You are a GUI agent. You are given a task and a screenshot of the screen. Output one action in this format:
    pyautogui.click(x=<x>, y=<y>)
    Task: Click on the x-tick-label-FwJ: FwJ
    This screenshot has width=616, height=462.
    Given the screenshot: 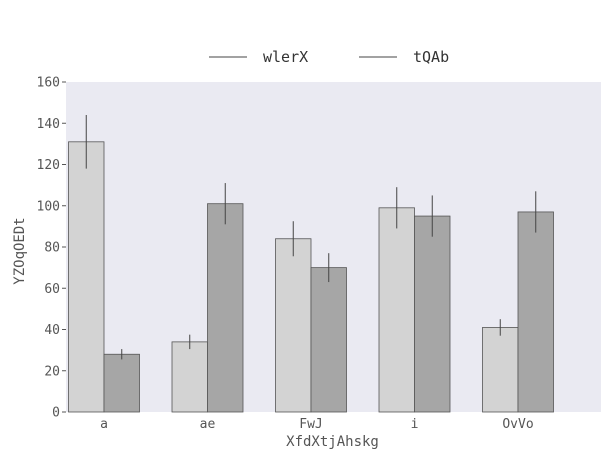 What is the action you would take?
    pyautogui.click(x=310, y=424)
    